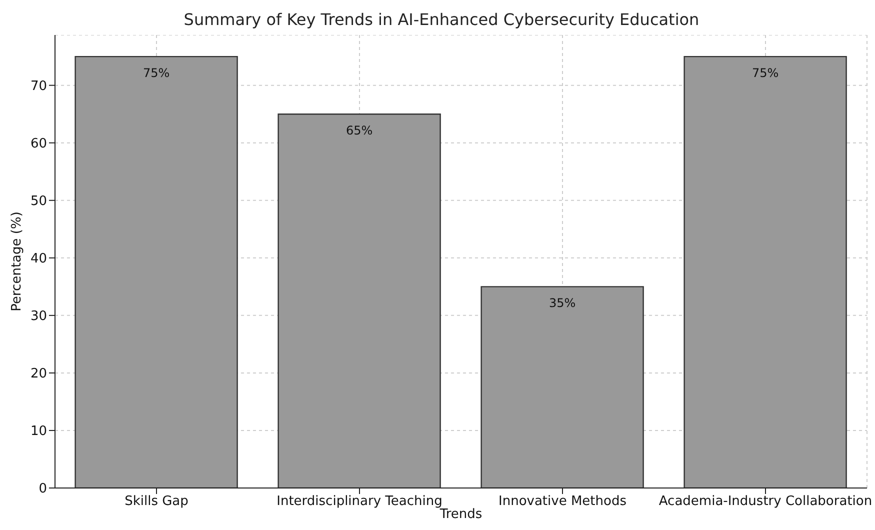 Image resolution: width=875 pixels, height=530 pixels. Describe the element at coordinates (38, 201) in the screenshot. I see `y-tick-label: 50` at that location.